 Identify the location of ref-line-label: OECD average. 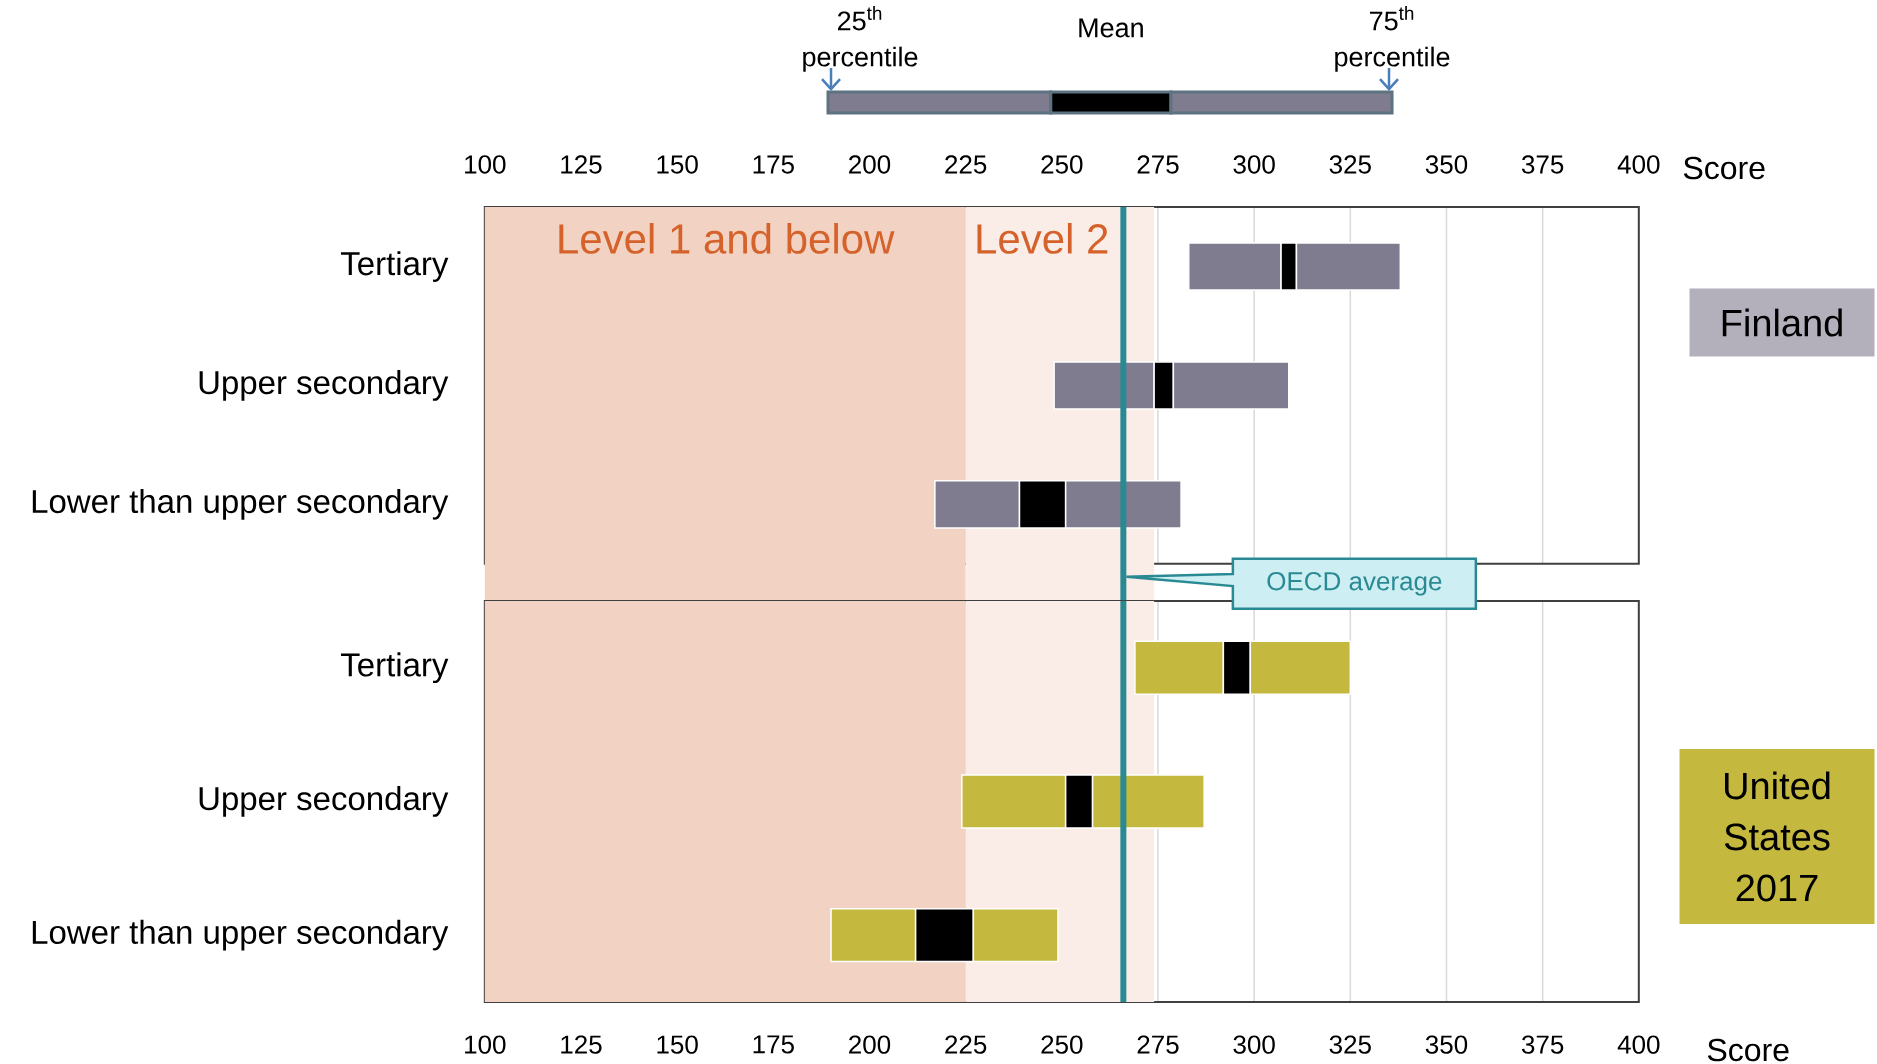
(1354, 584).